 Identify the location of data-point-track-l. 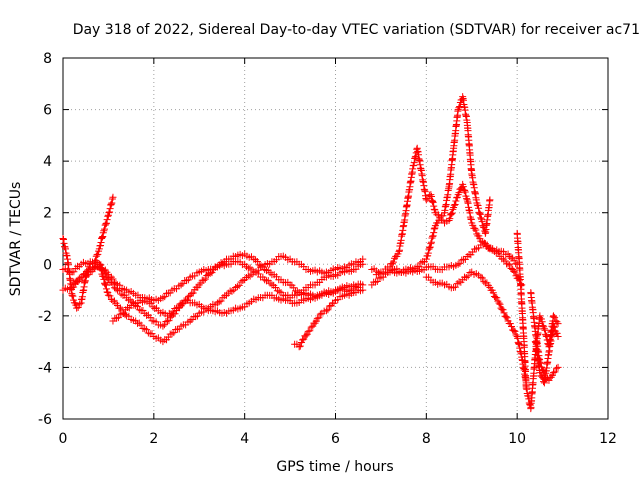
(557, 368).